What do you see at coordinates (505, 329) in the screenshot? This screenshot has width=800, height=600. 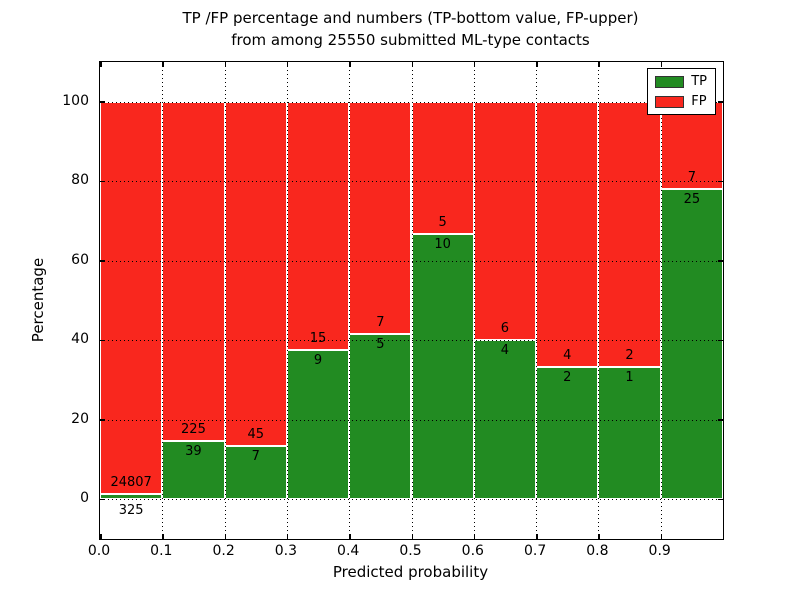 I see `fp-count-label: 6` at bounding box center [505, 329].